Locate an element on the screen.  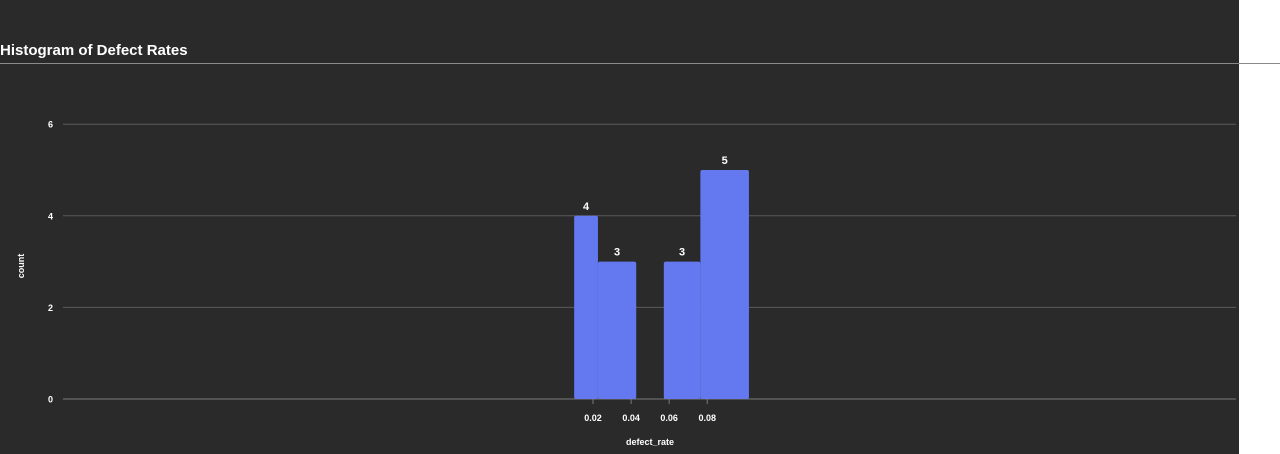
y-axis-ticks: 0 2 4 6 is located at coordinates (50, 262).